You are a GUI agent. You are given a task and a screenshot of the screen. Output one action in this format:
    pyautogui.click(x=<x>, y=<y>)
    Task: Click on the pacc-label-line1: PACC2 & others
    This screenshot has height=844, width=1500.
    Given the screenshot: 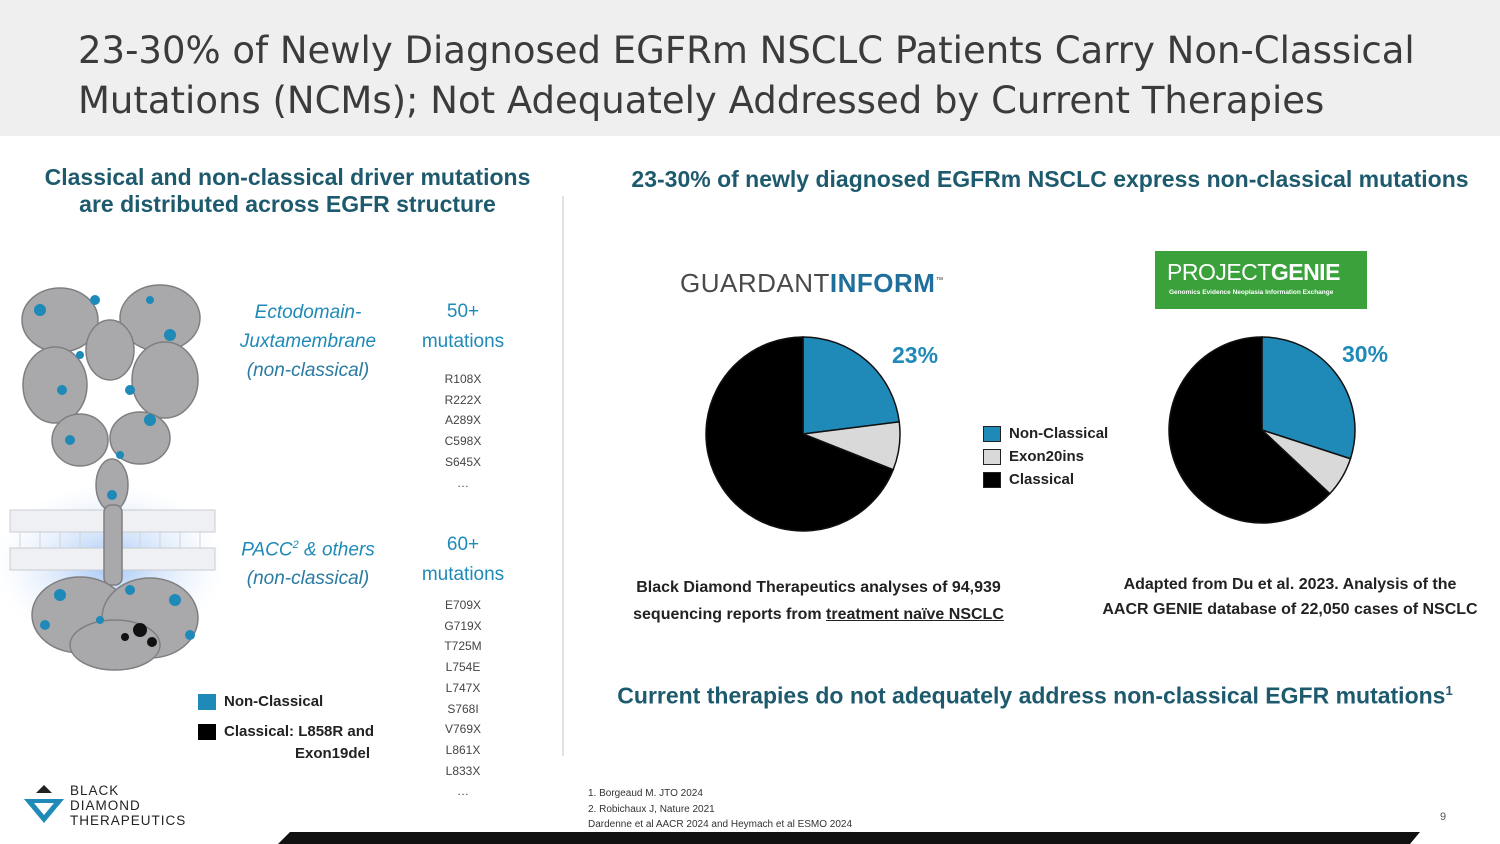 What is the action you would take?
    pyautogui.click(x=308, y=547)
    